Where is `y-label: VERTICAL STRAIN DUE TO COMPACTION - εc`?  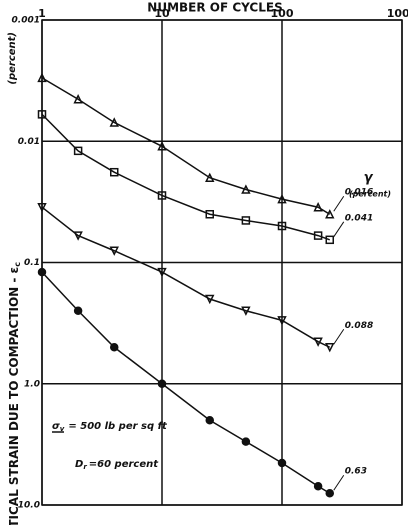
y-label: VERTICAL STRAIN DUE TO COMPACTION - εc is located at coordinates (14, 393).